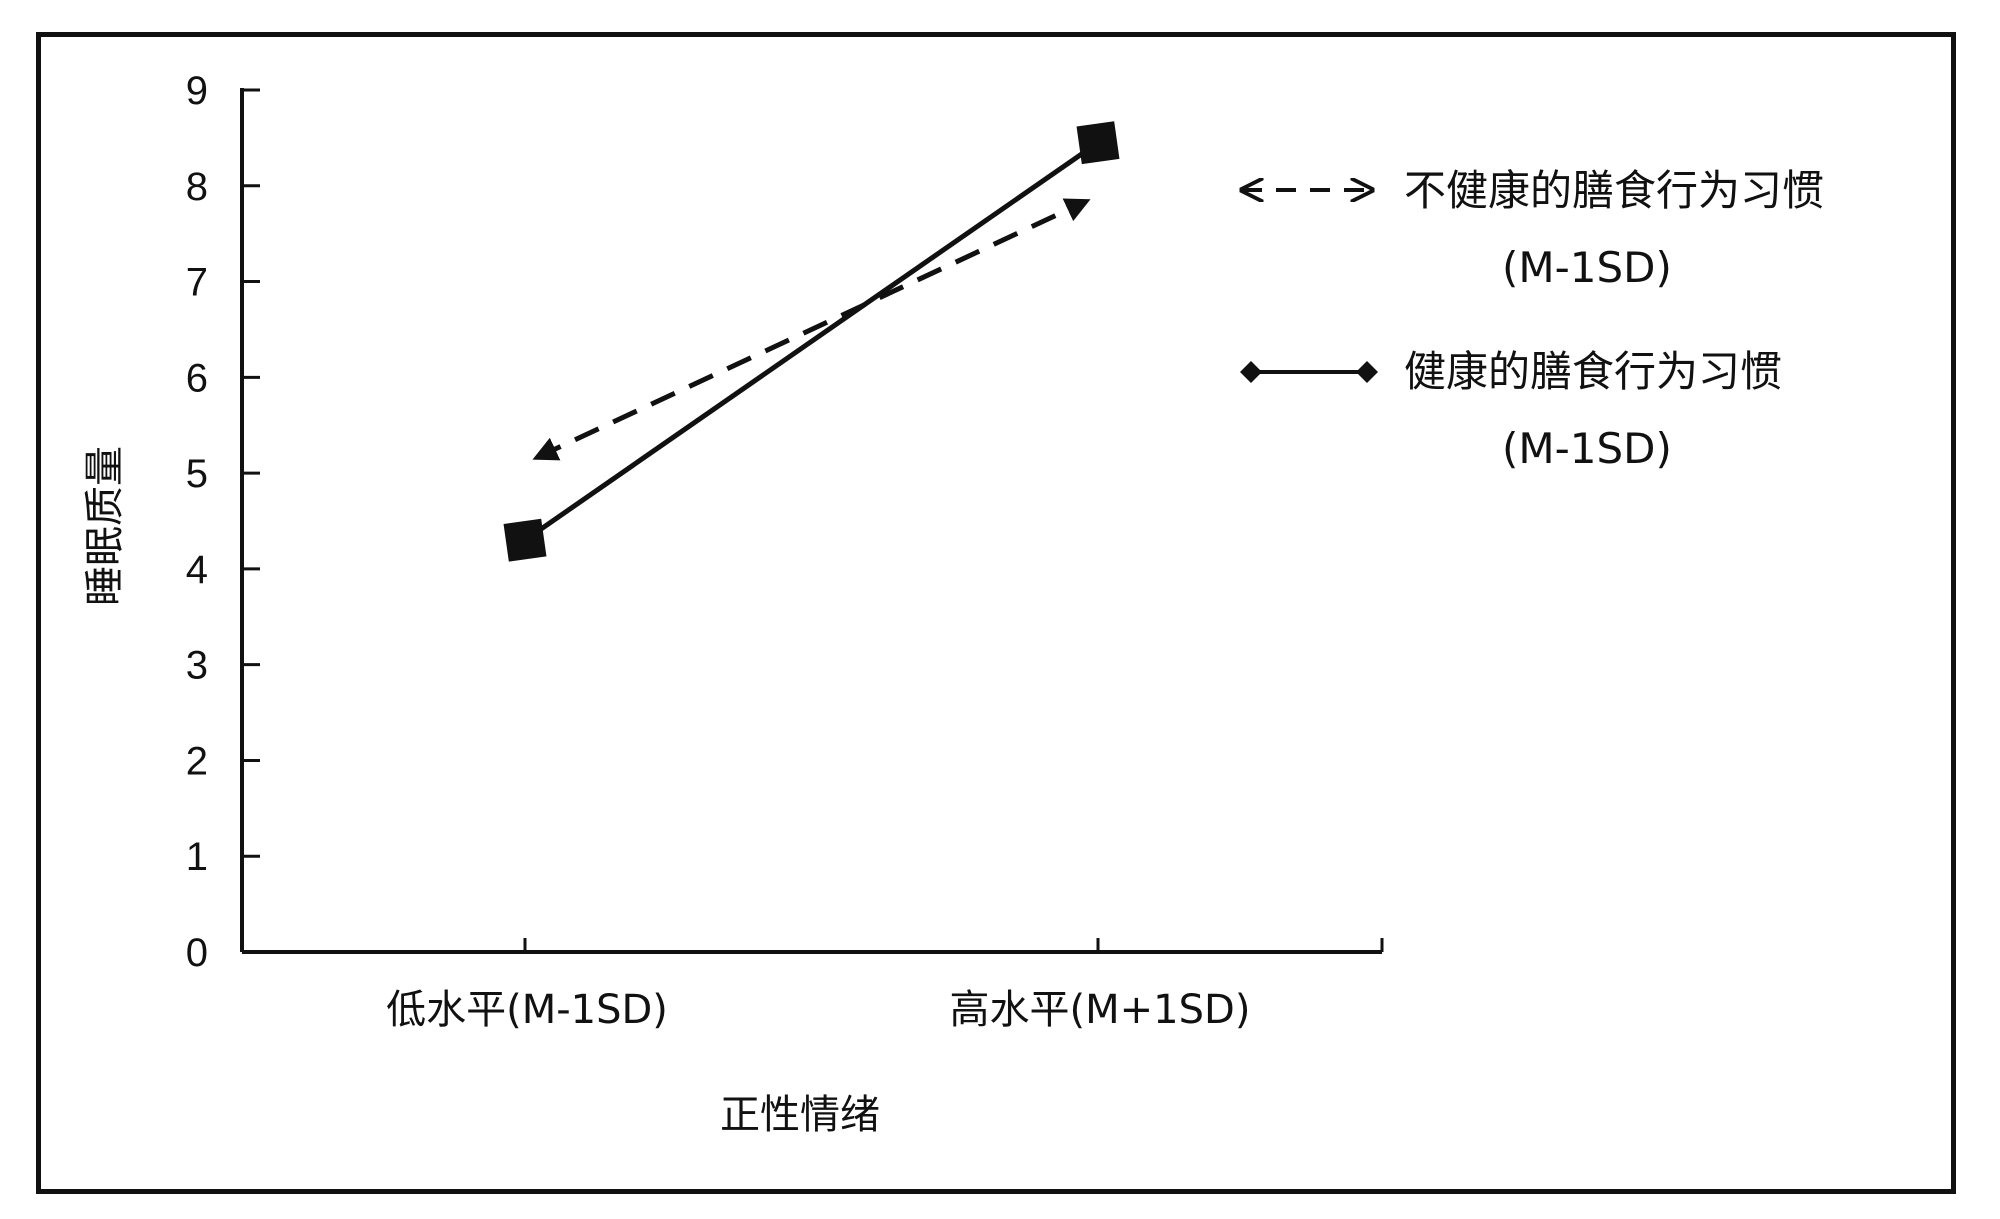 The width and height of the screenshot is (2000, 1219). Describe the element at coordinates (197, 953) in the screenshot. I see `y-tick-label: 0` at that location.